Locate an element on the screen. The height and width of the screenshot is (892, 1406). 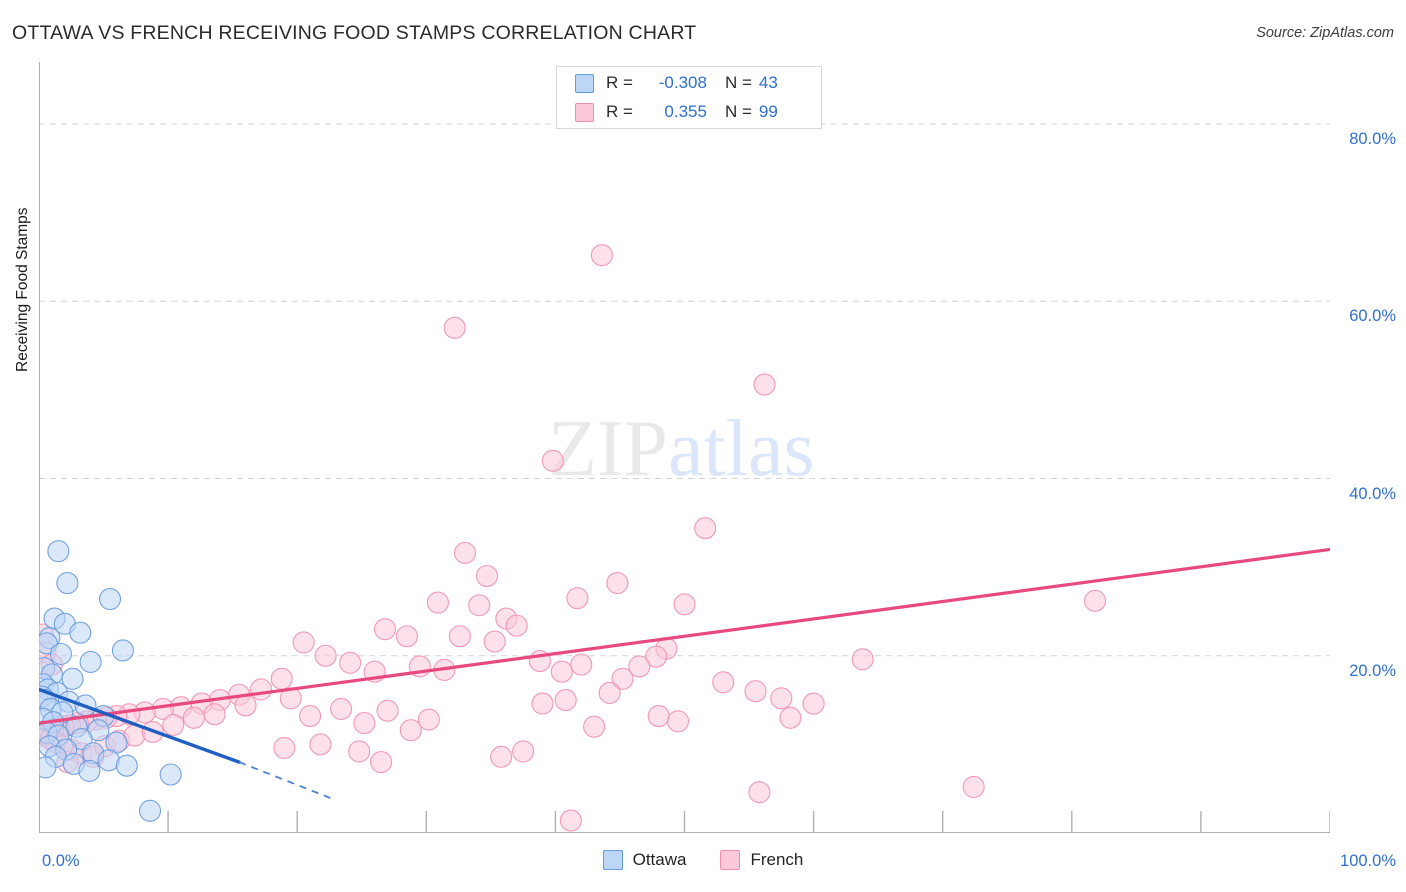
series-label-french: French is located at coordinates (777, 859).